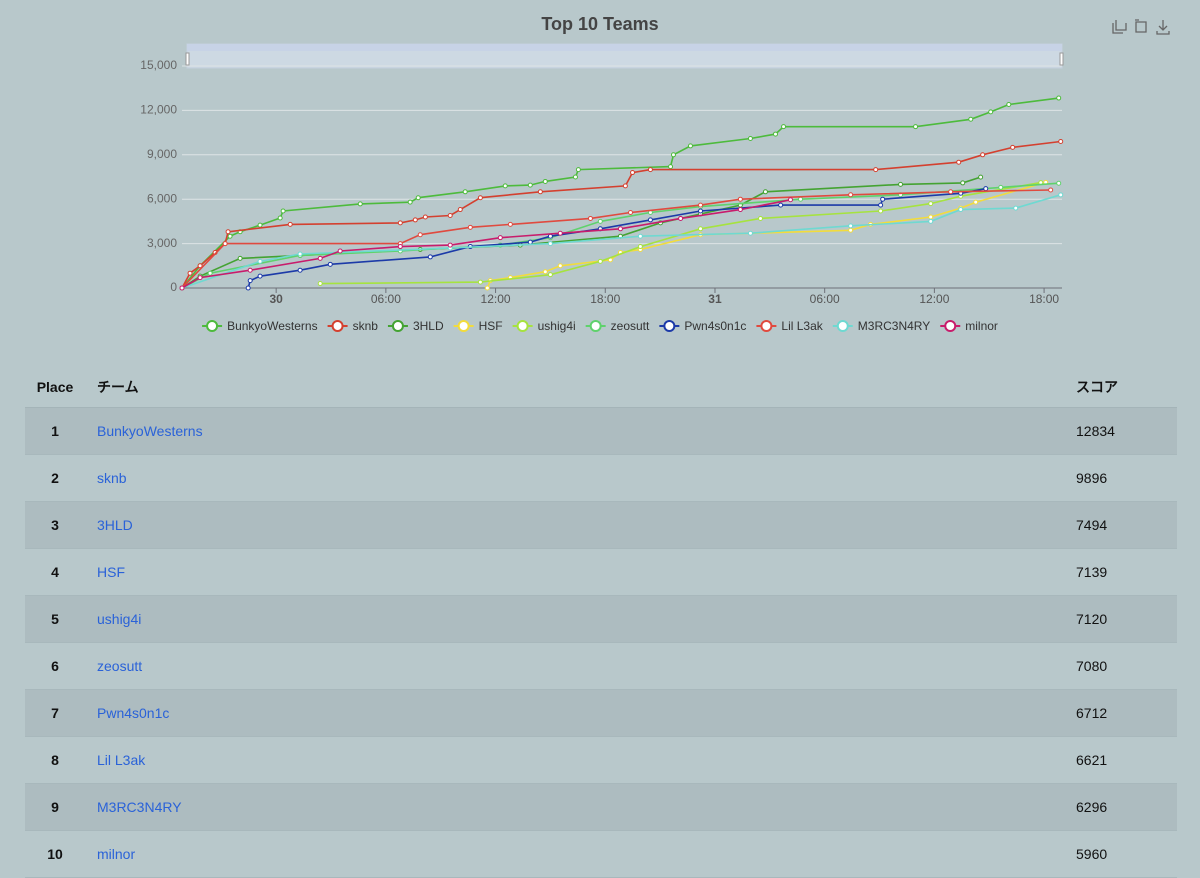 Image resolution: width=1200 pixels, height=878 pixels. I want to click on team-link: milnor, so click(116, 854).